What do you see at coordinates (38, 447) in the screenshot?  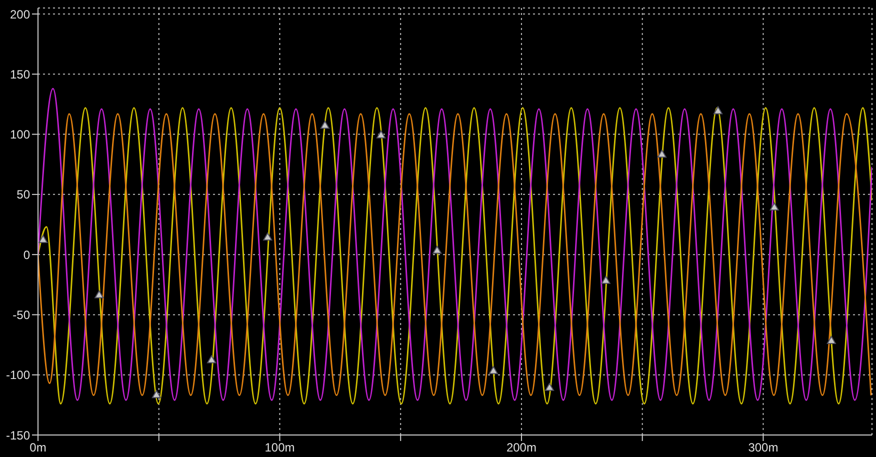 I see `x-tick-label: 0m` at bounding box center [38, 447].